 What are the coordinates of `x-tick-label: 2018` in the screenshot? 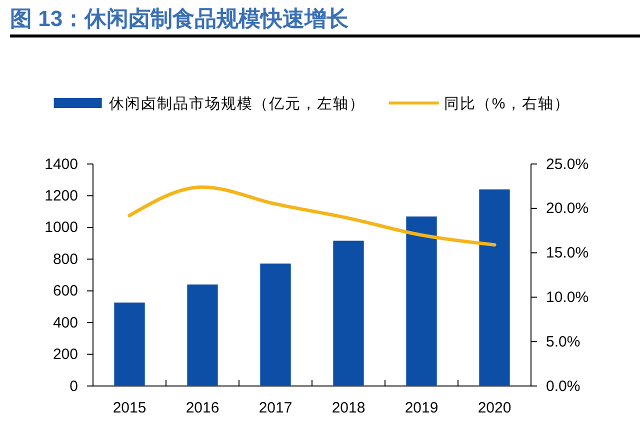 It's located at (349, 407).